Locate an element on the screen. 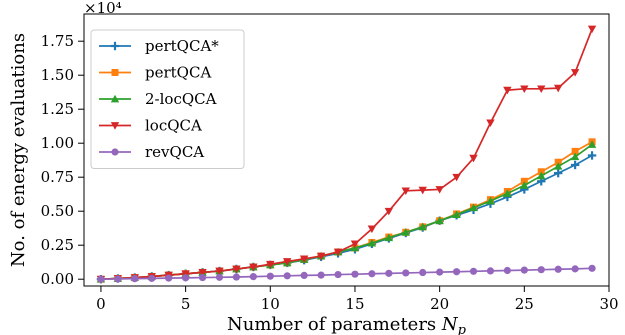  y-scale-multiplier: ×10⁴ is located at coordinates (103, 8).